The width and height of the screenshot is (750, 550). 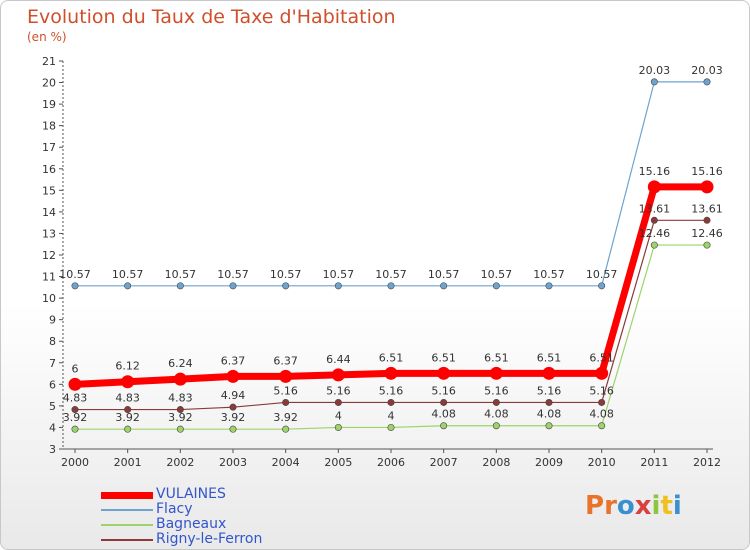 What do you see at coordinates (47, 37) in the screenshot?
I see `y-unit-label: (en %)` at bounding box center [47, 37].